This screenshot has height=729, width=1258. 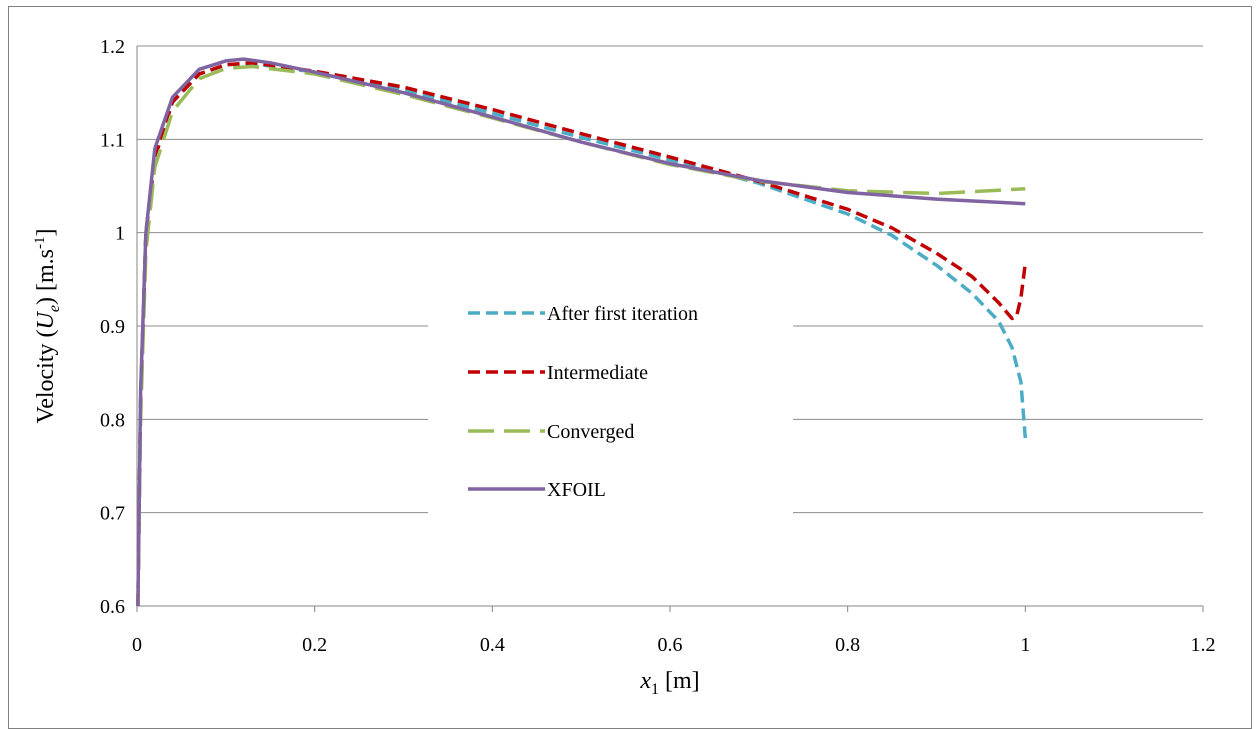 I want to click on x-tick-label: 0.6, so click(x=670, y=645).